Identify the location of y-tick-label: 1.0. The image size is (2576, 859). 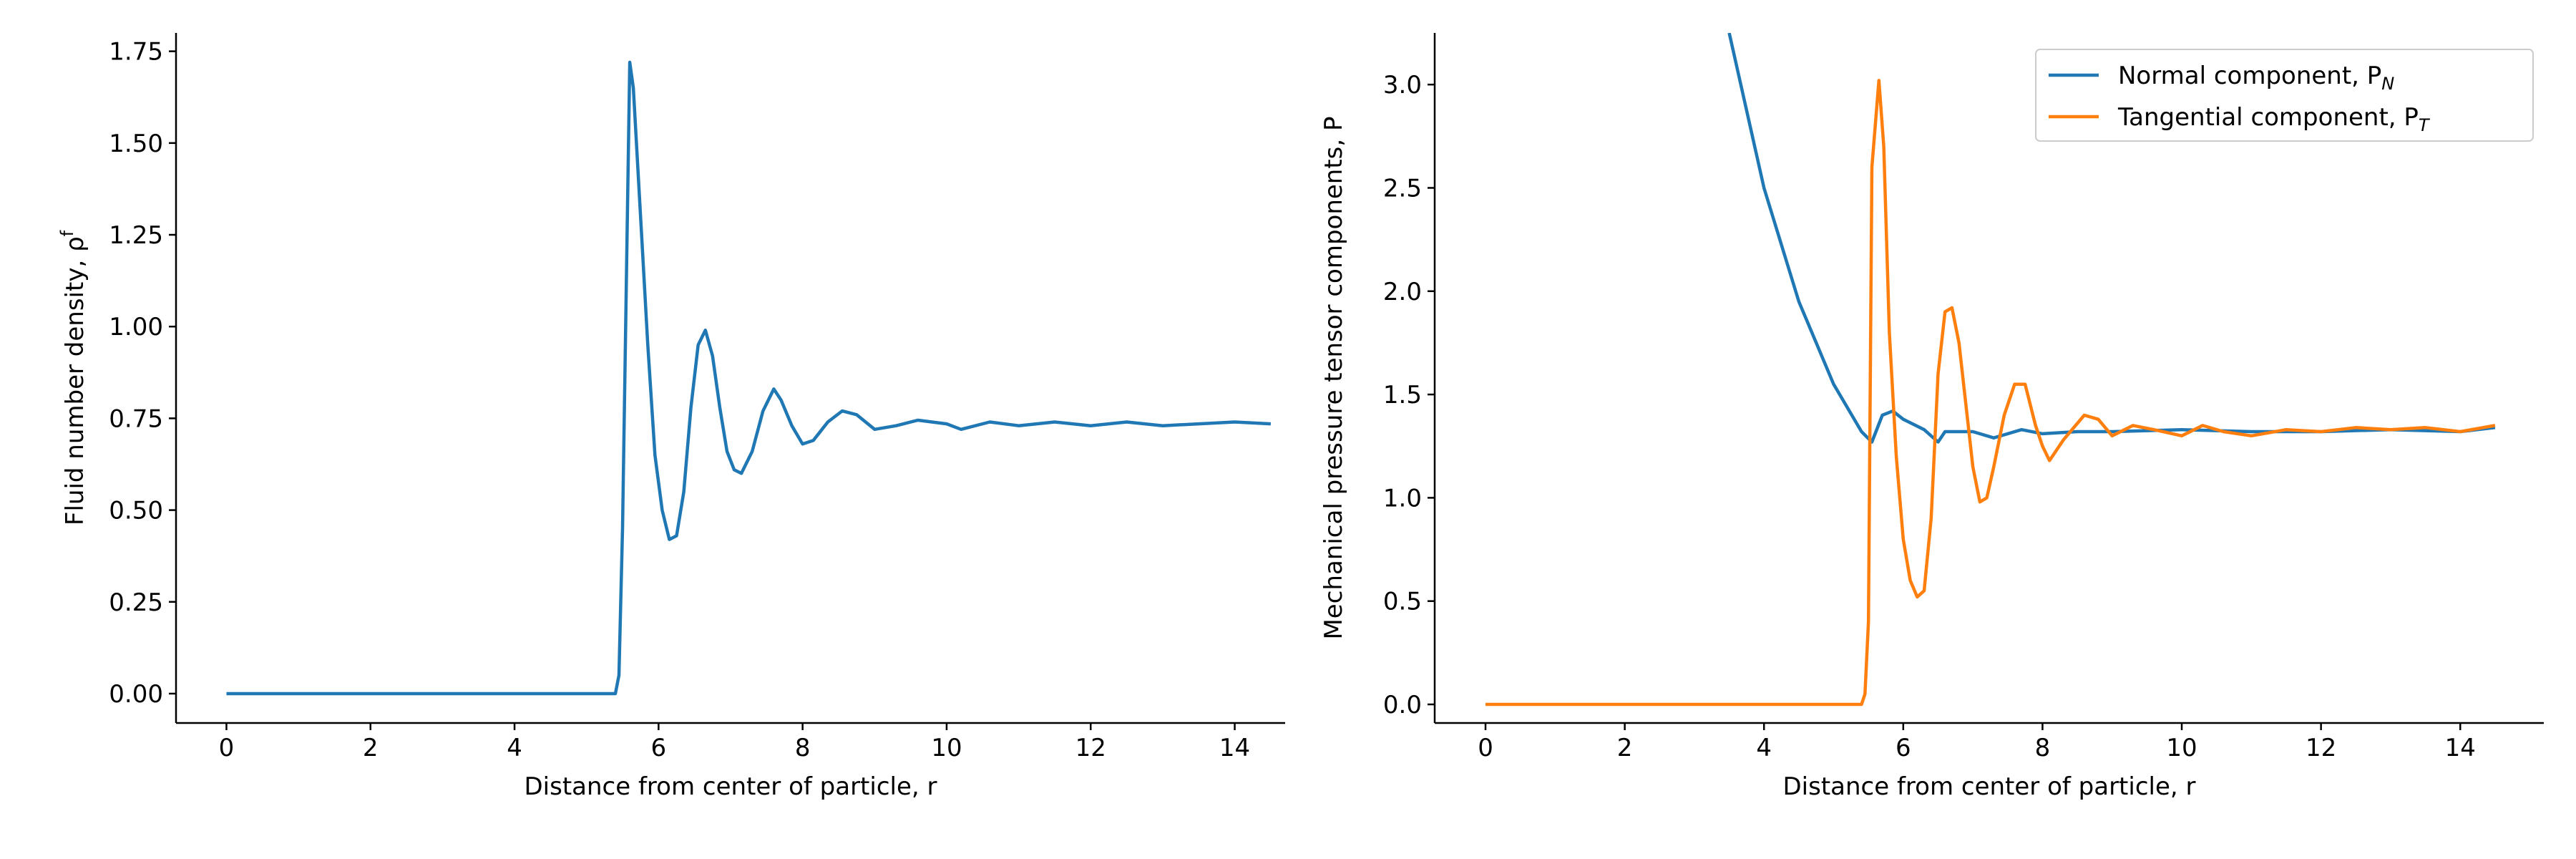
(1402, 498).